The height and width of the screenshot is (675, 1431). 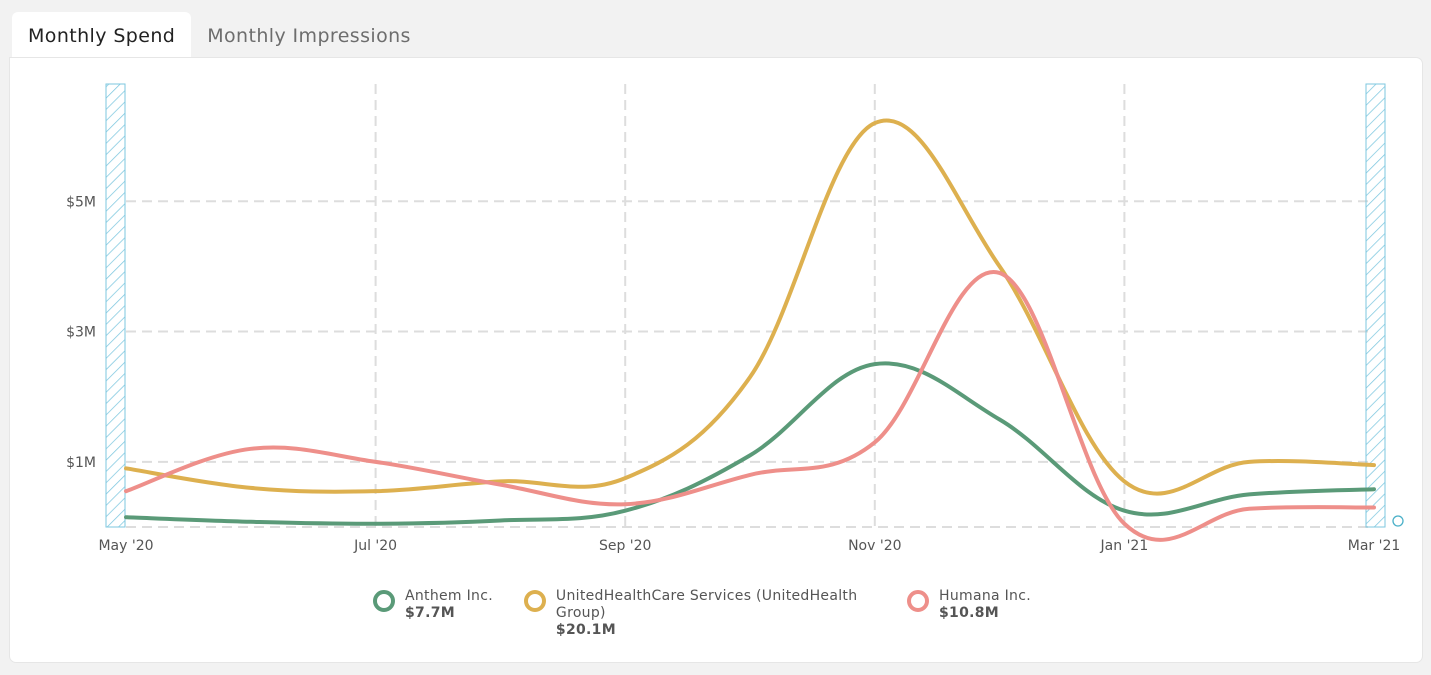 What do you see at coordinates (1375, 305) in the screenshot?
I see `partial-period-band-end` at bounding box center [1375, 305].